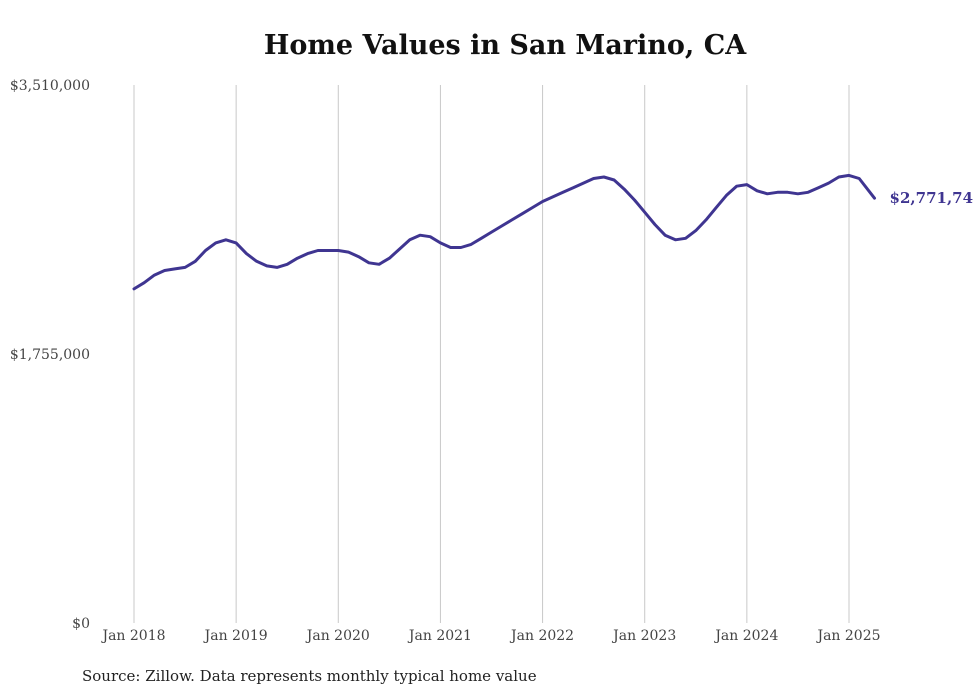  I want to click on y-tick-label-0: $0, so click(81, 624).